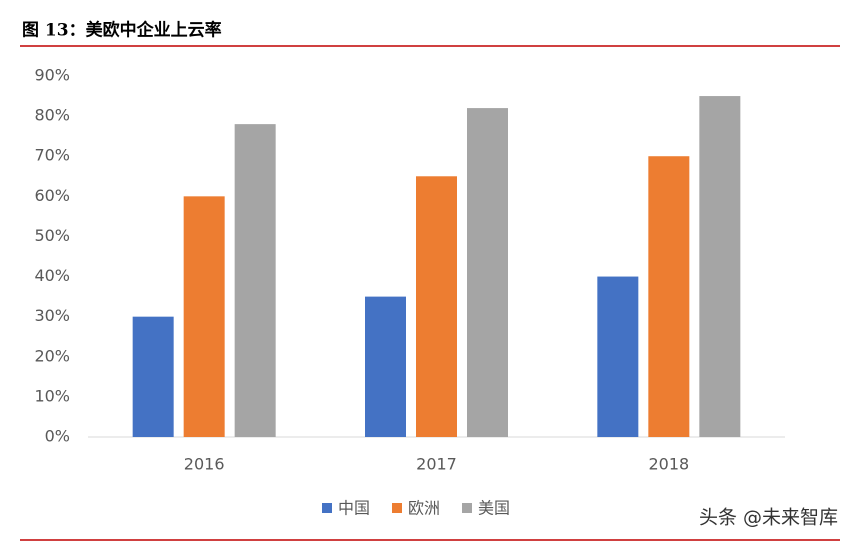  I want to click on y-tick-label: 50%, so click(52, 235).